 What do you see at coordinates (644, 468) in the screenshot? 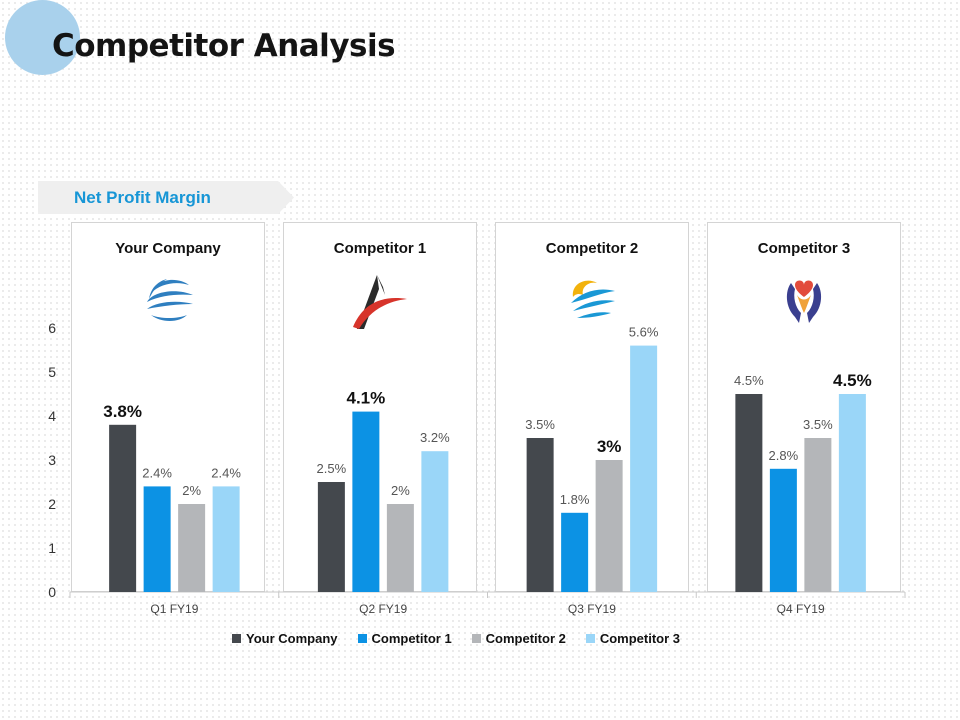
I see `bar-competitor-3-q3-fy19` at bounding box center [644, 468].